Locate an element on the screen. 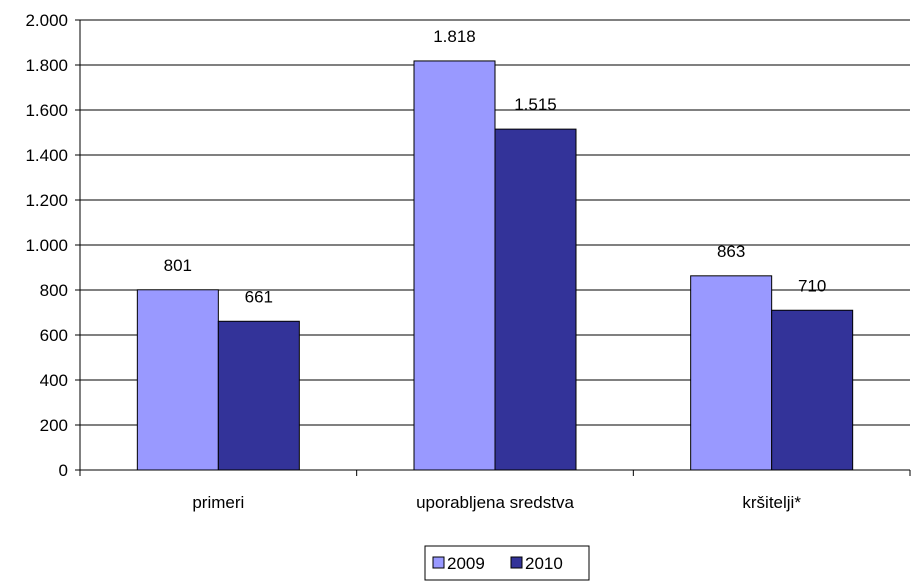 Image resolution: width=923 pixels, height=587 pixels. x-tick-labels: primeri uporabljena sredstva kršitelji* is located at coordinates (496, 502).